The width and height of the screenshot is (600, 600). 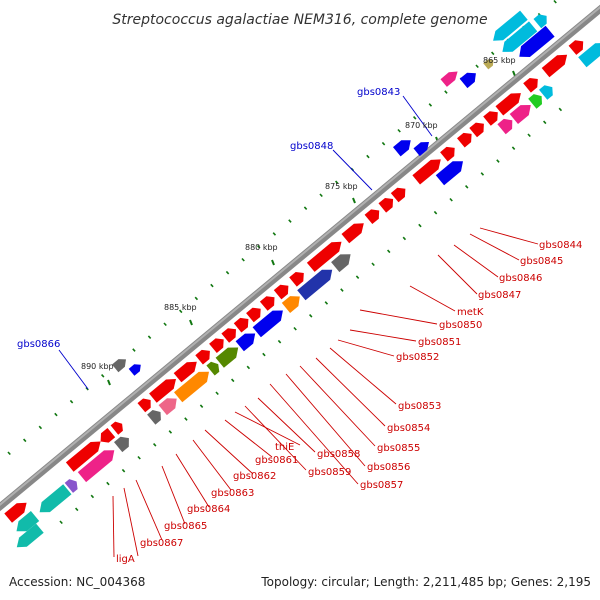 What do you see at coordinates (119, 366) in the screenshot?
I see `gene-arrow-gray` at bounding box center [119, 366].